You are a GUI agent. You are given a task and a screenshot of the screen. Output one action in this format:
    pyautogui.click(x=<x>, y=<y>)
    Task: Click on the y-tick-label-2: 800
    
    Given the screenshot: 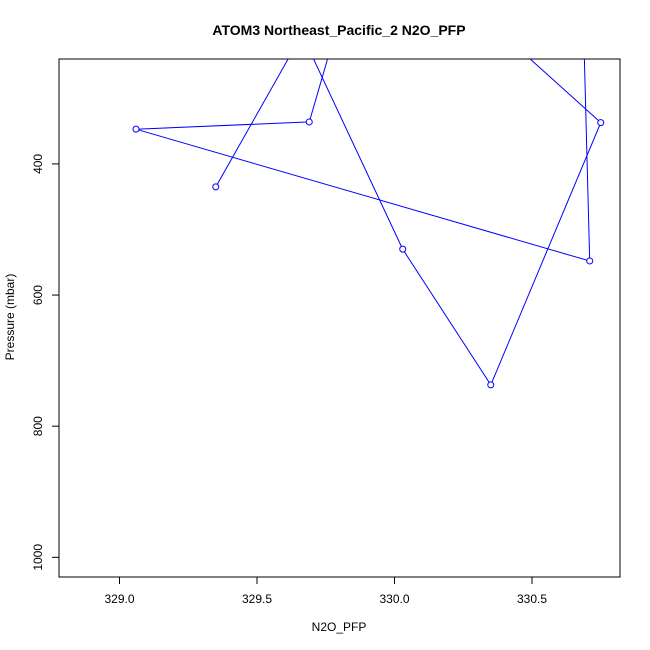 What is the action you would take?
    pyautogui.click(x=38, y=426)
    